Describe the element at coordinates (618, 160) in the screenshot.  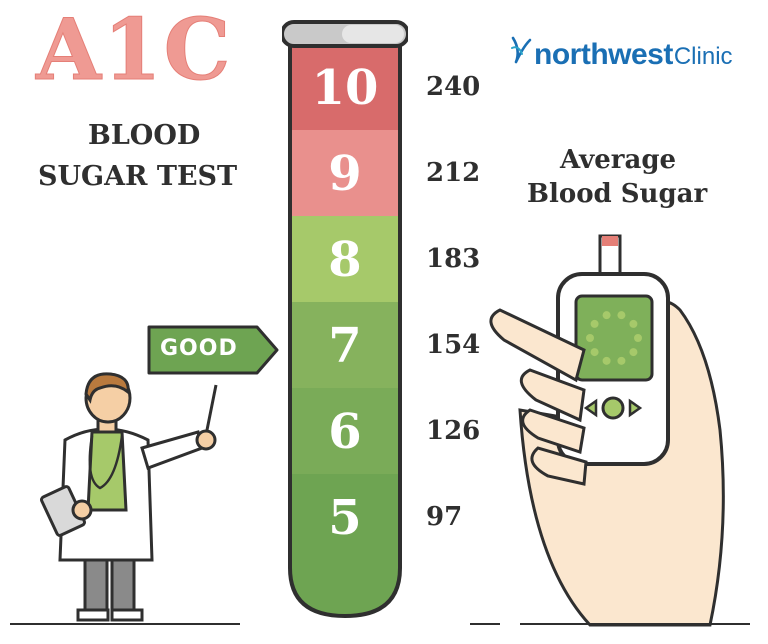
I see `average-heading: Average` at that location.